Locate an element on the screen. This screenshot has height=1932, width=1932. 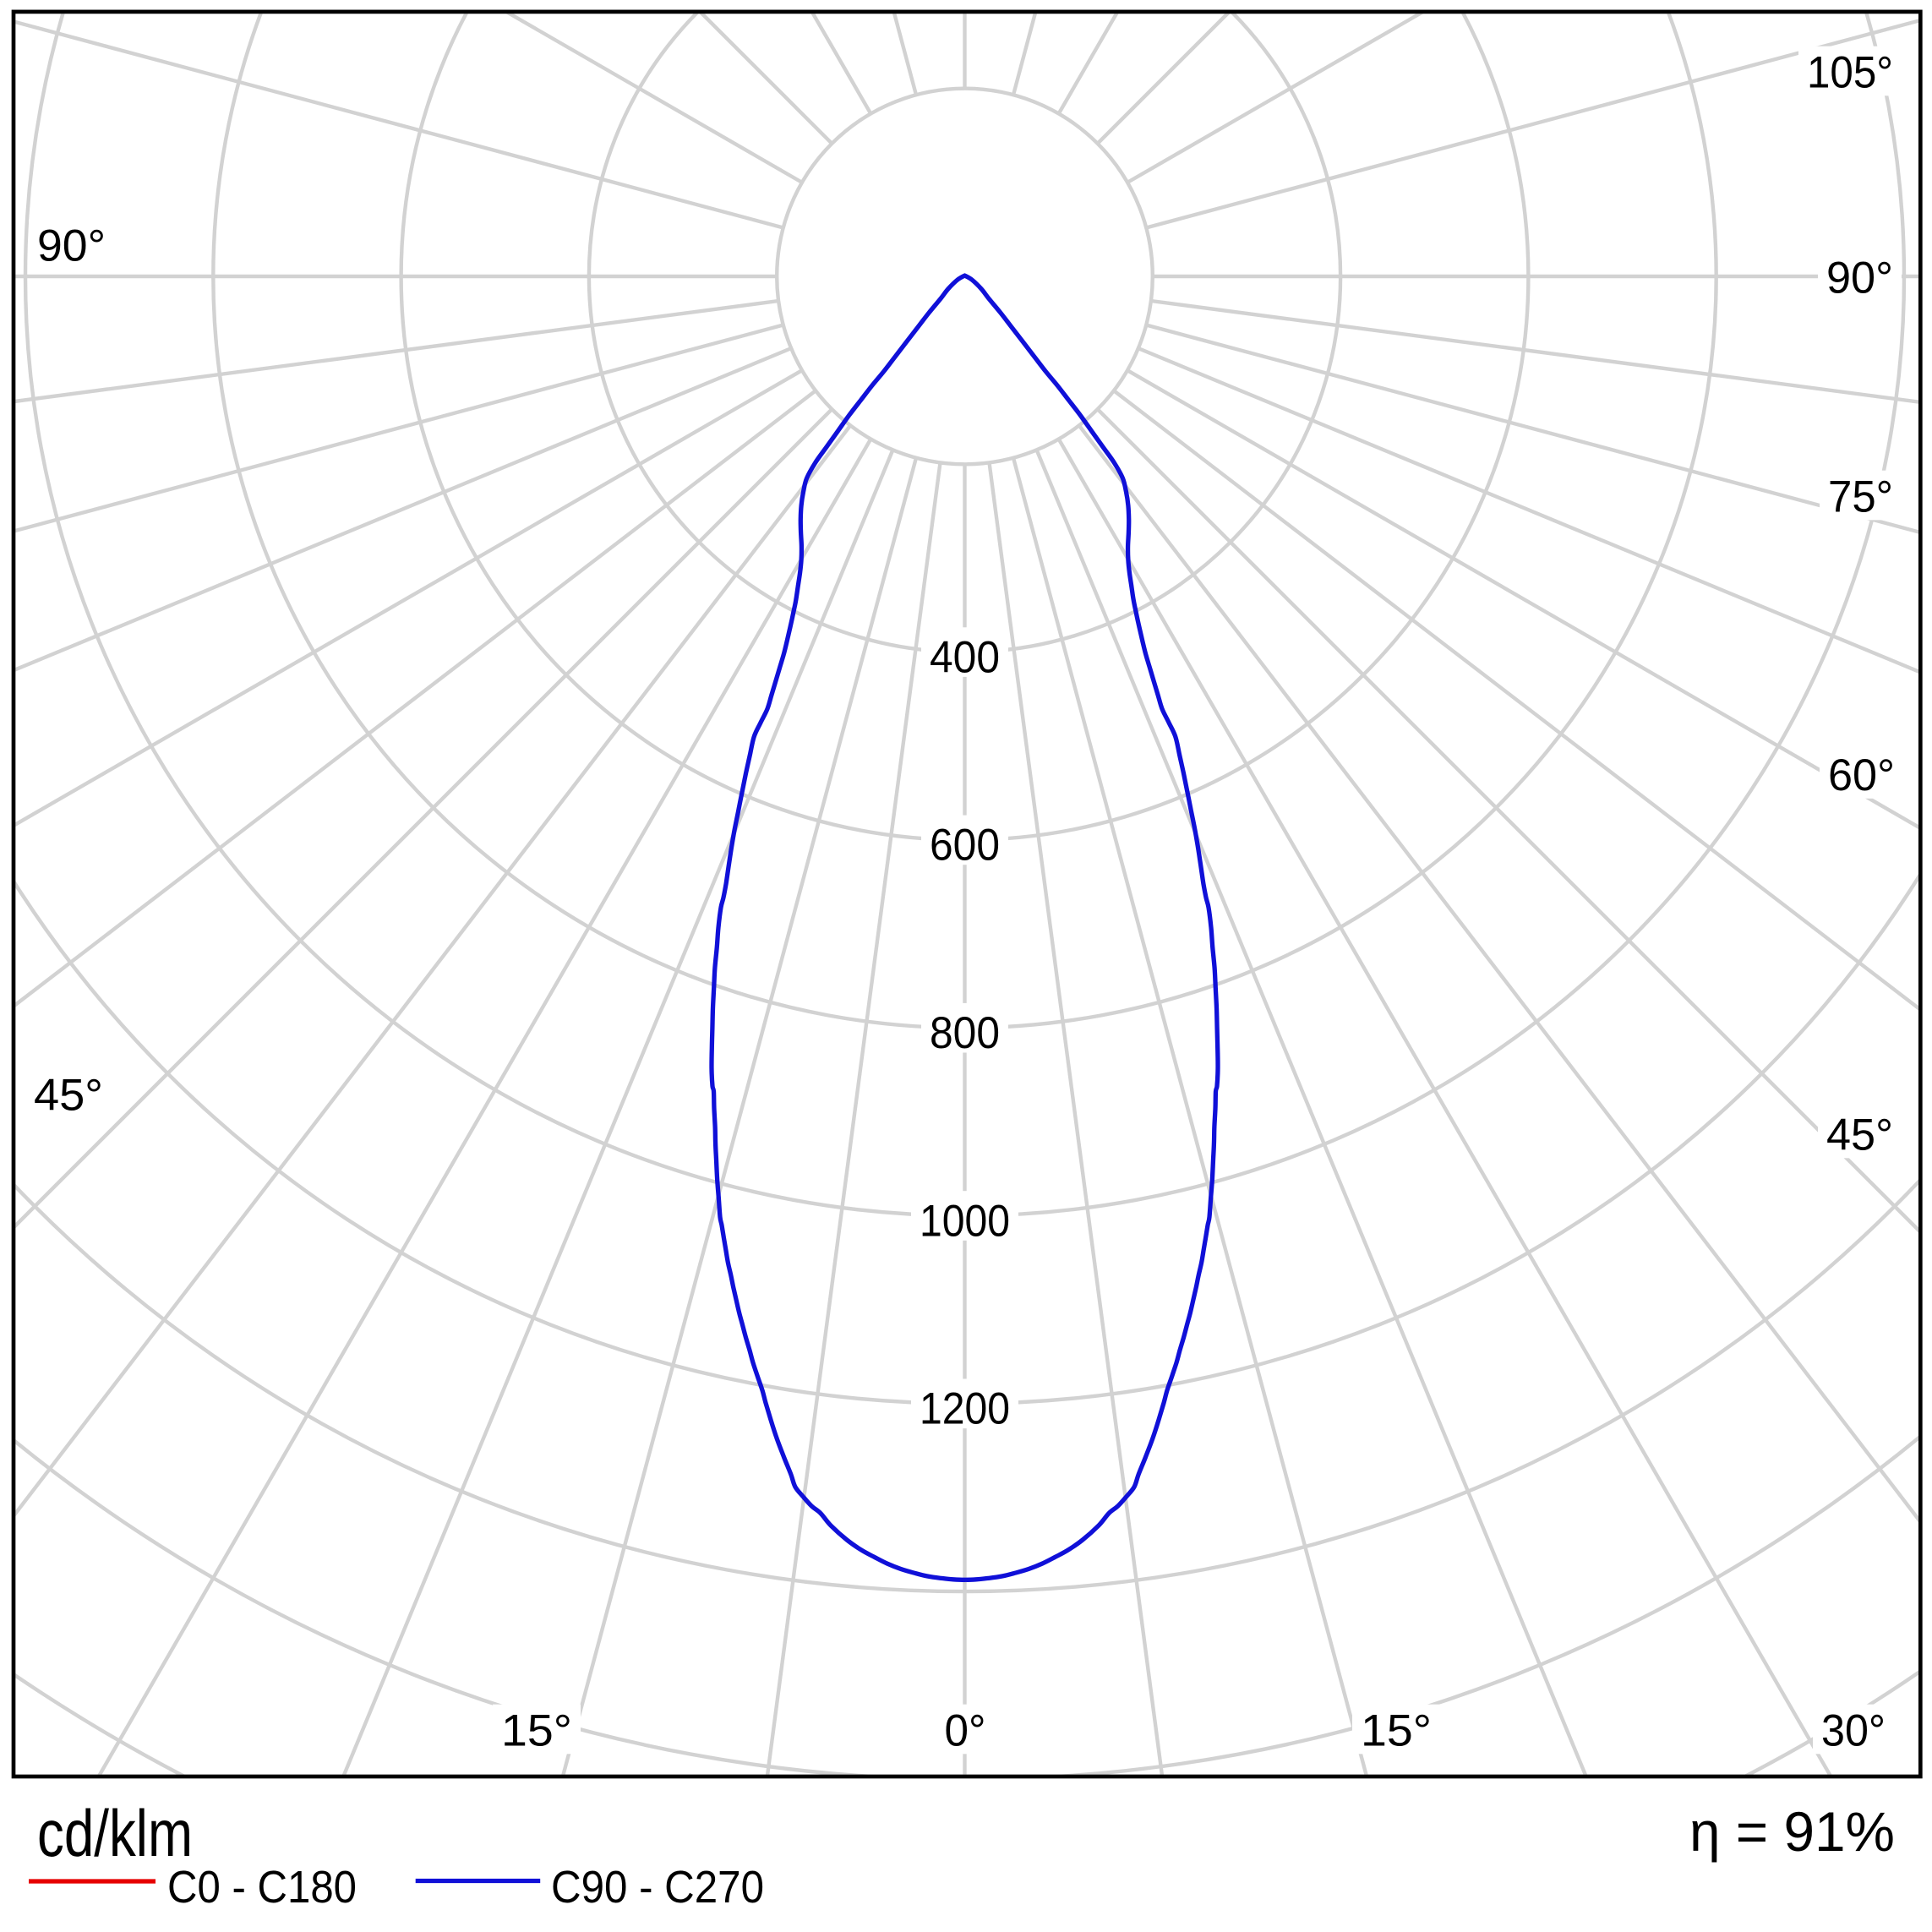
svg-text: 1200 is located at coordinates (965, 1409).